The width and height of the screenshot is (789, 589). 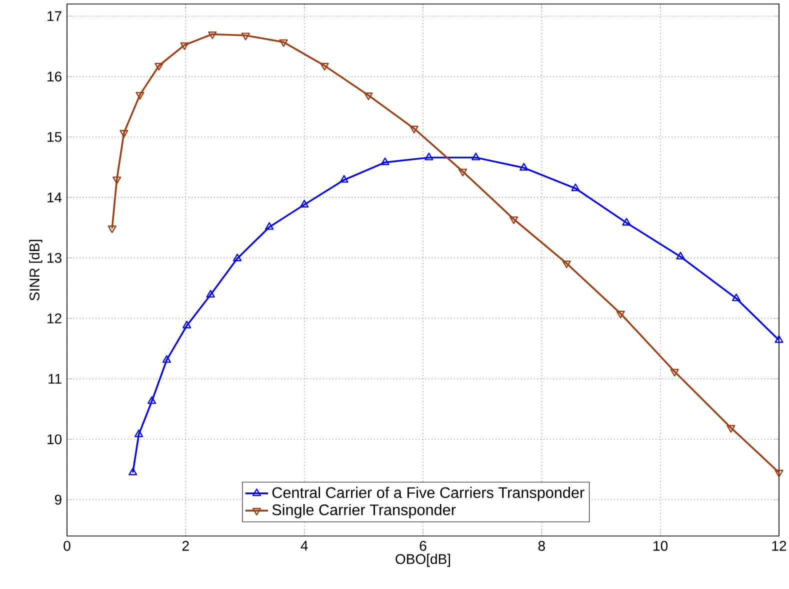 What do you see at coordinates (423, 560) in the screenshot?
I see `x-axis-title: OBO[dB]` at bounding box center [423, 560].